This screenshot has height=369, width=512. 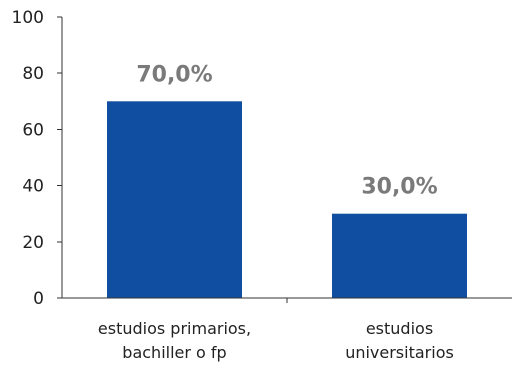 What do you see at coordinates (33, 74) in the screenshot?
I see `y-tick-label: 80` at bounding box center [33, 74].